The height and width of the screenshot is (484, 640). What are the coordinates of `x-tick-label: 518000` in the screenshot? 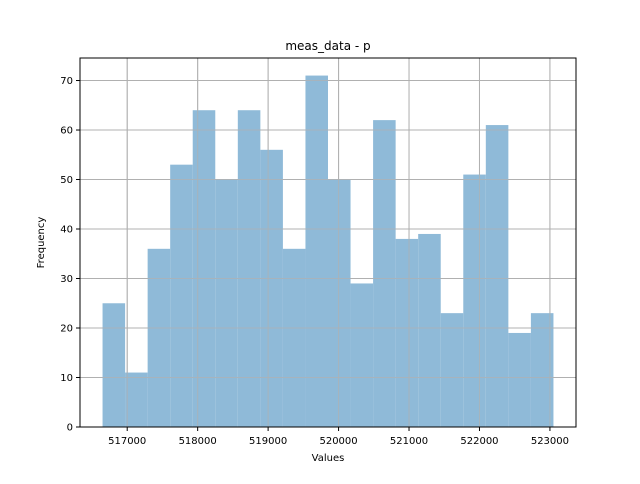 It's located at (198, 441).